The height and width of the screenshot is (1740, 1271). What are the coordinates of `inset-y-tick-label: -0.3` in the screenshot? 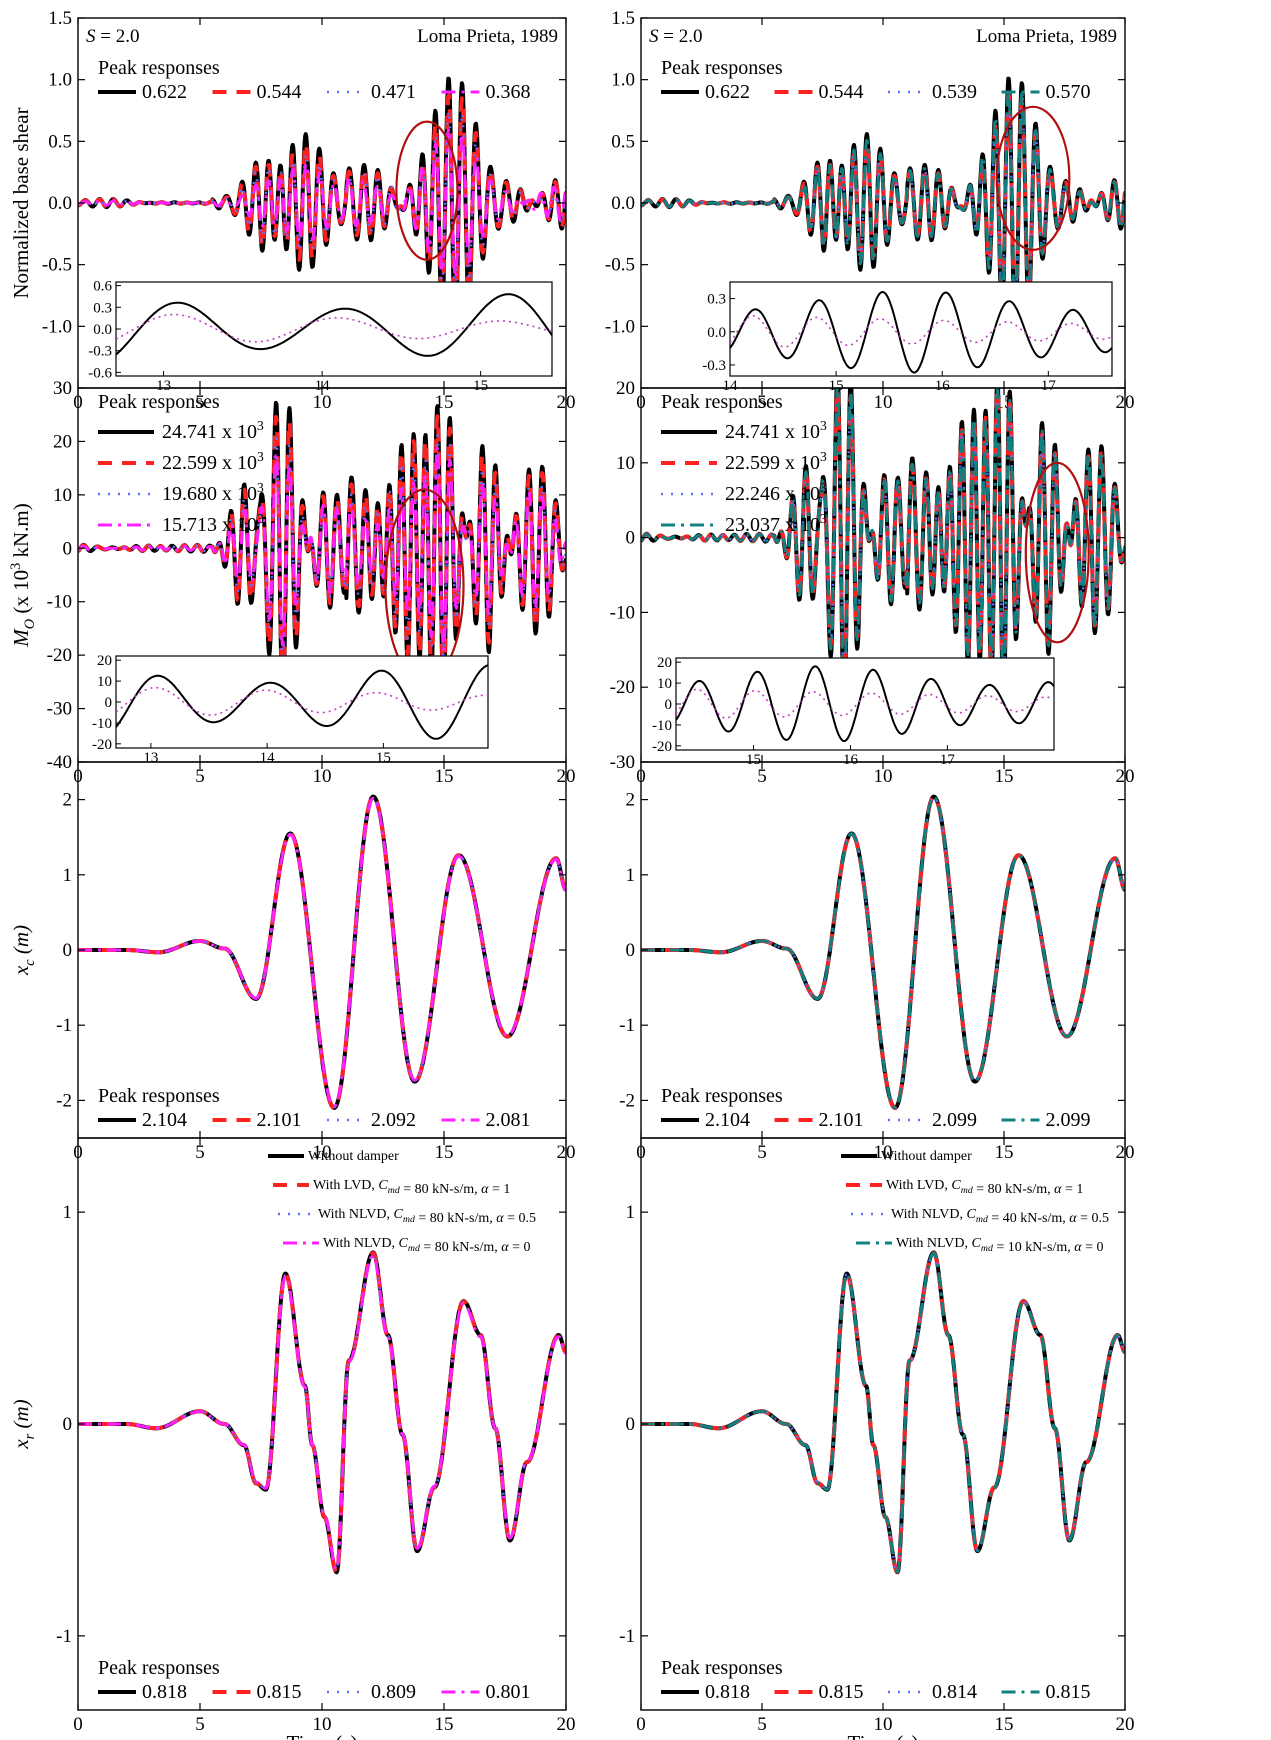 It's located at (714, 366).